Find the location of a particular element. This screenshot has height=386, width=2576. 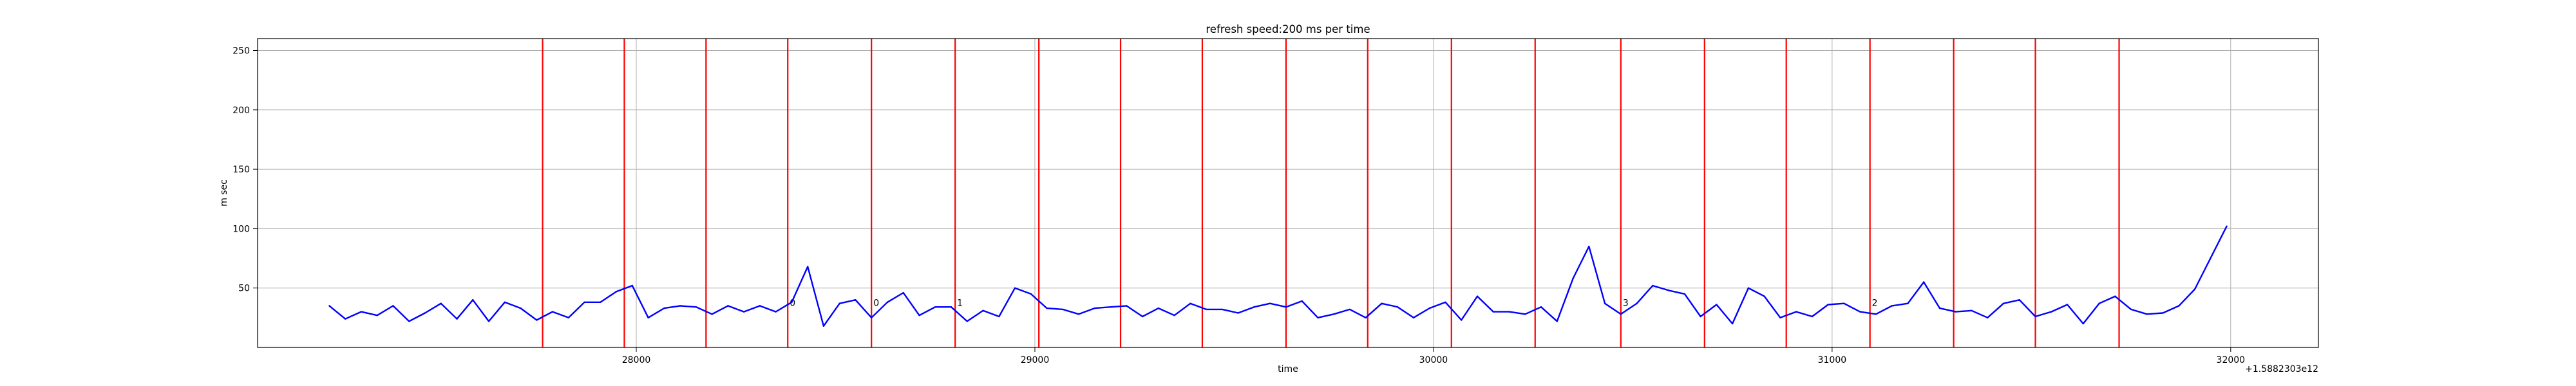

y-tick-label: 50 is located at coordinates (244, 289).